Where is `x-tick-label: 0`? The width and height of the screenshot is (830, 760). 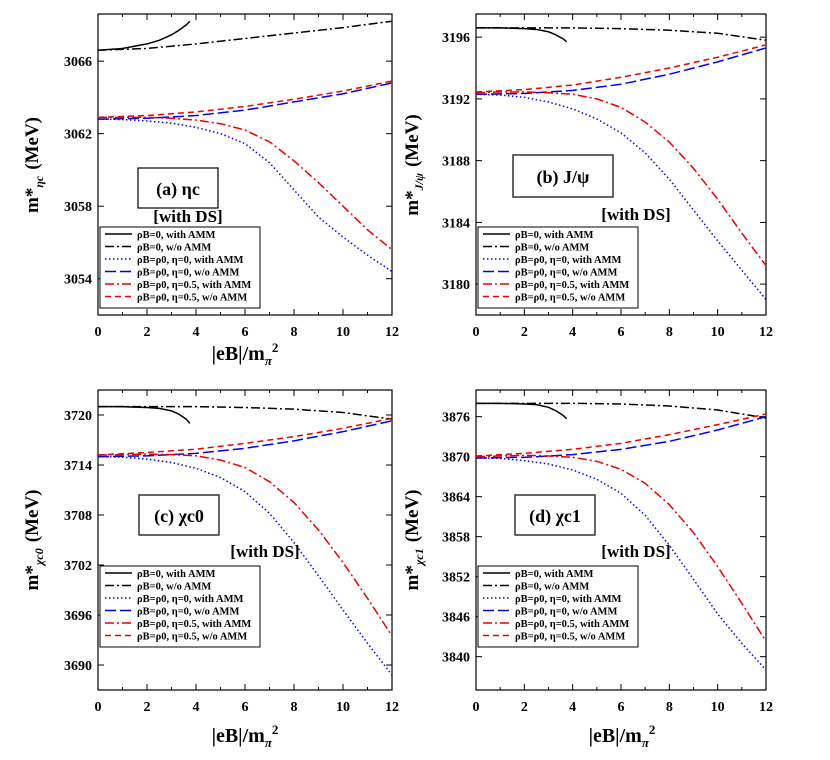 x-tick-label: 0 is located at coordinates (98, 707).